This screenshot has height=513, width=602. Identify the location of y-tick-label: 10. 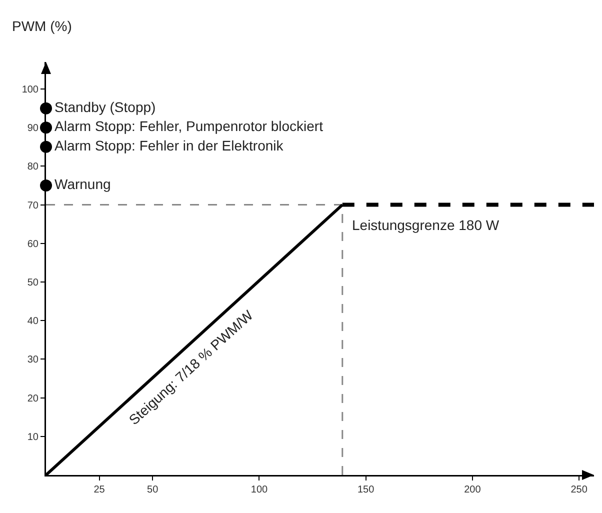
(33, 437).